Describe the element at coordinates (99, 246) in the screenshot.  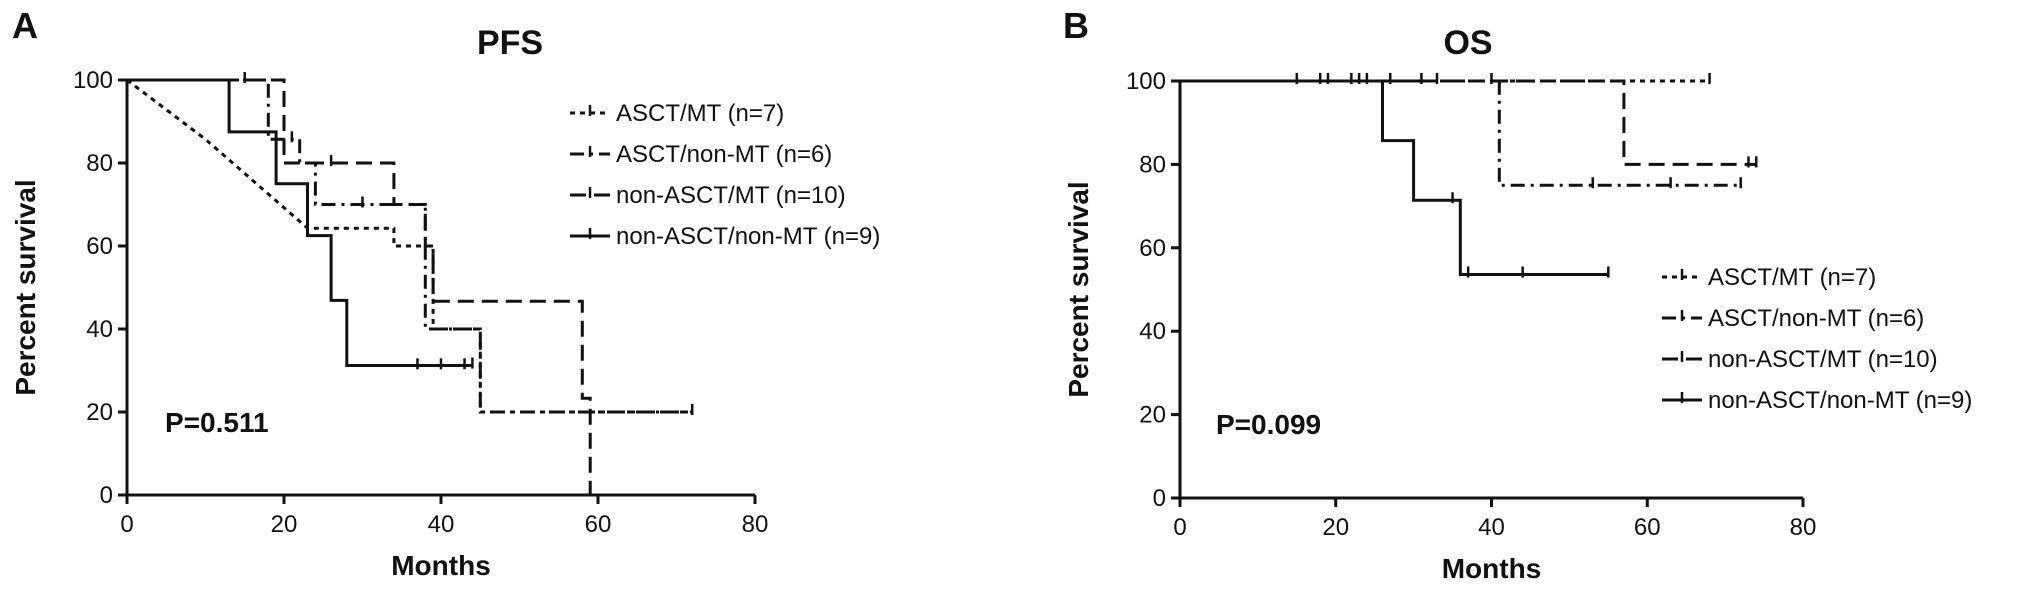
I see `panel-a-y-tick-label: 60` at that location.